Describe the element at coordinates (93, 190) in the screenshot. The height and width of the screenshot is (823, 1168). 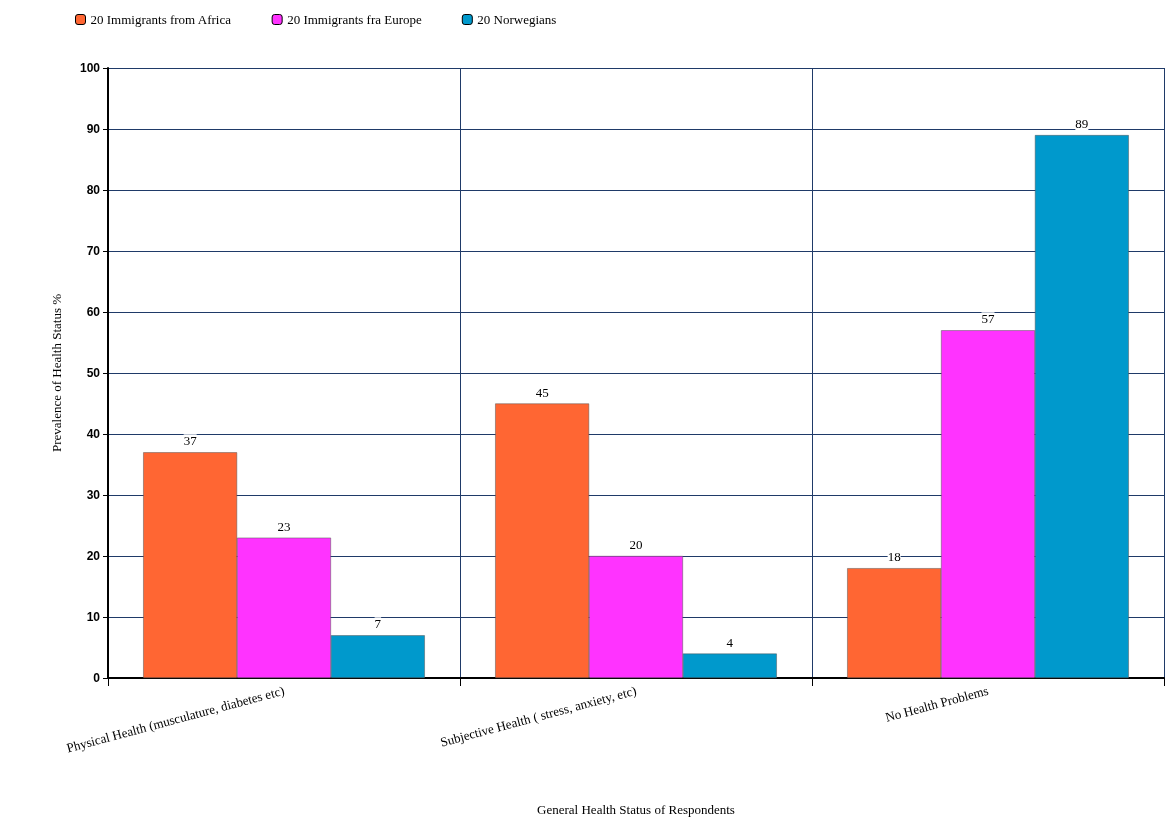
I see `y-tick-label: 80` at that location.